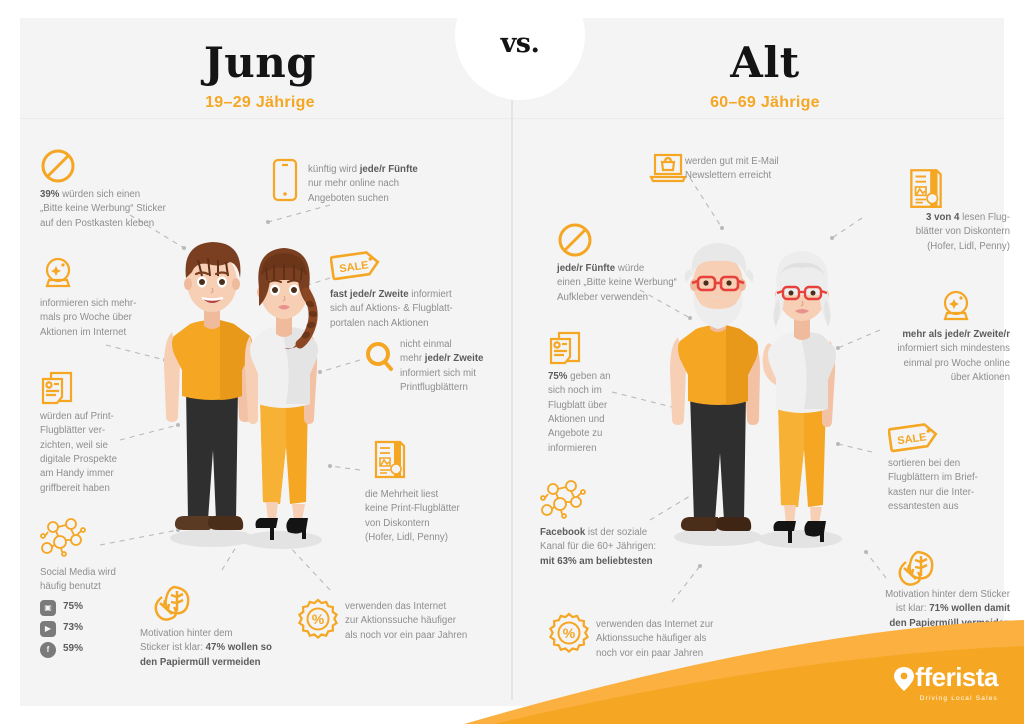 This screenshot has width=1024, height=724. Describe the element at coordinates (73, 649) in the screenshot. I see `facebook-value: 59%` at that location.